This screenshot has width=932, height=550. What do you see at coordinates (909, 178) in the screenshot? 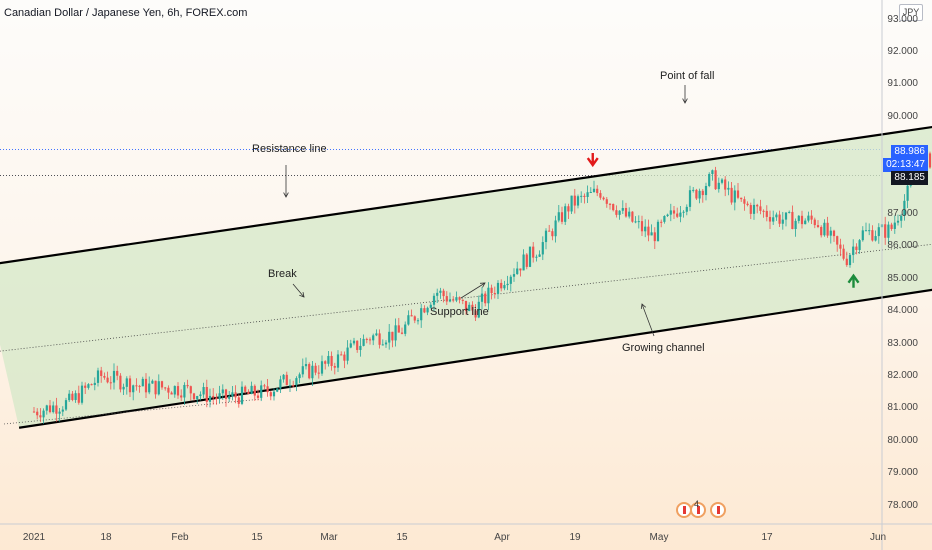
I see `marked-price-tag: 88.185` at bounding box center [909, 178].